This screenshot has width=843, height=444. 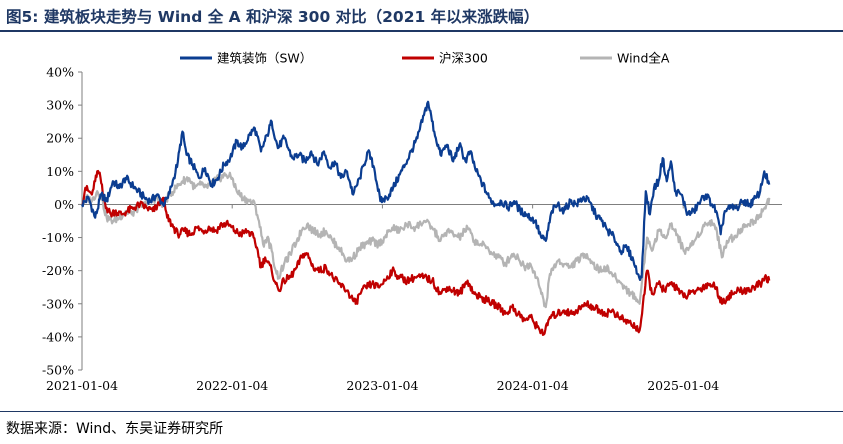 I want to click on x-tick-label: 2025-01-04, so click(x=683, y=385).